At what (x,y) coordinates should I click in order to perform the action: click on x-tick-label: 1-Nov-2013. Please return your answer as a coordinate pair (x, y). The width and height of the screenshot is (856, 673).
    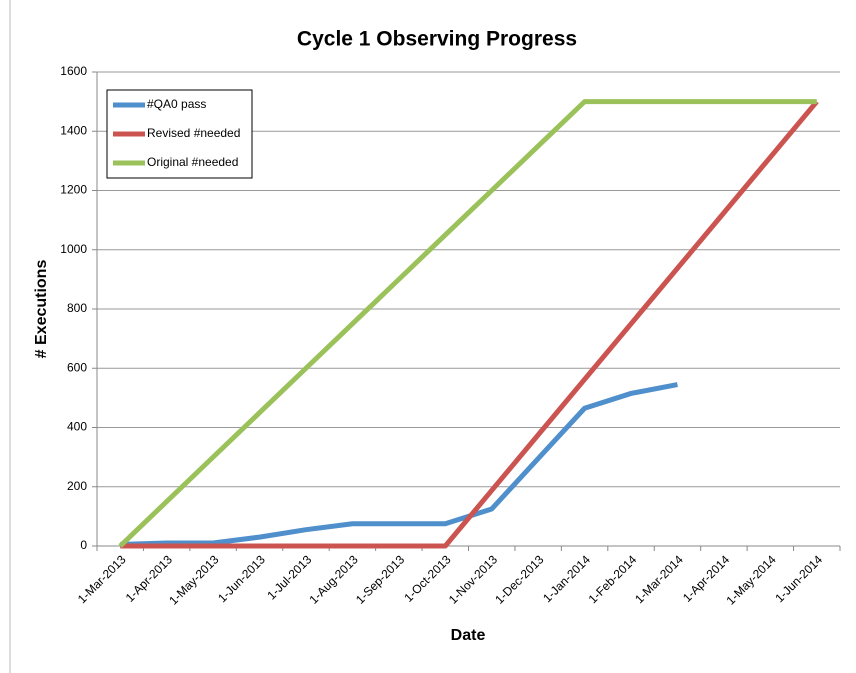
    Looking at the image, I should click on (473, 579).